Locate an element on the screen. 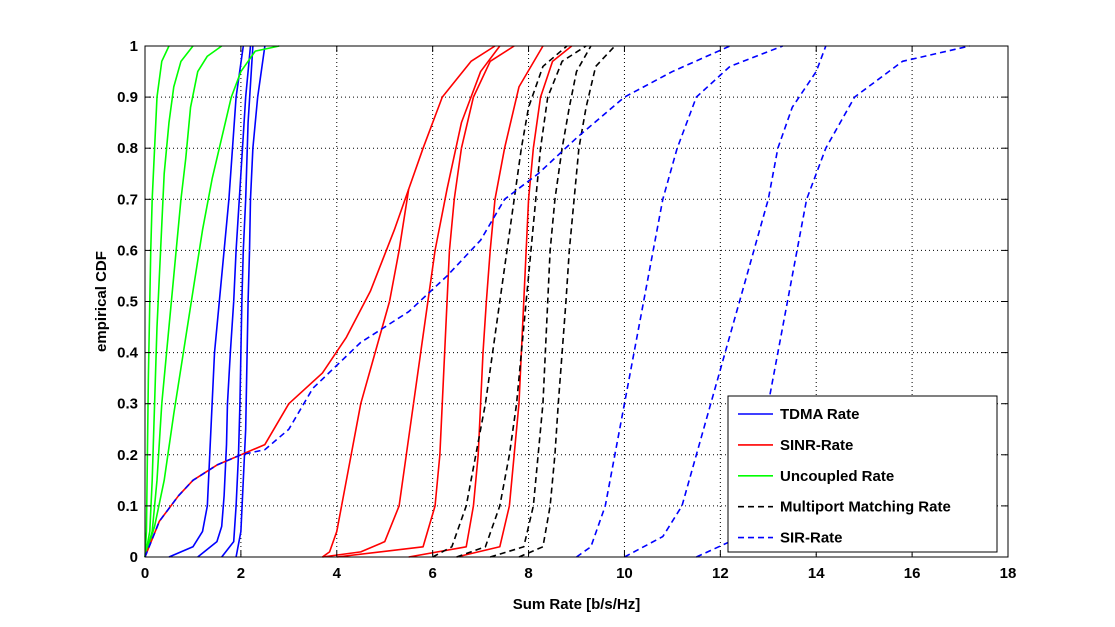 Image resolution: width=1115 pixels, height=627 pixels. y-tick-label: 0.2 is located at coordinates (127, 455).